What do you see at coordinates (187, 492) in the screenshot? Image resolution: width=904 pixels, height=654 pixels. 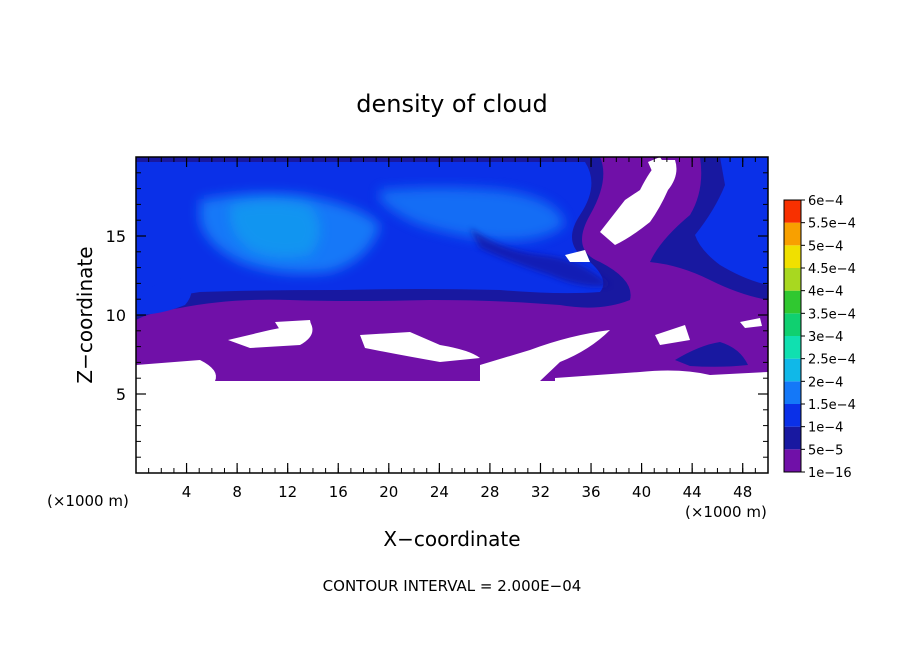 I see `x-tick-label: 4` at bounding box center [187, 492].